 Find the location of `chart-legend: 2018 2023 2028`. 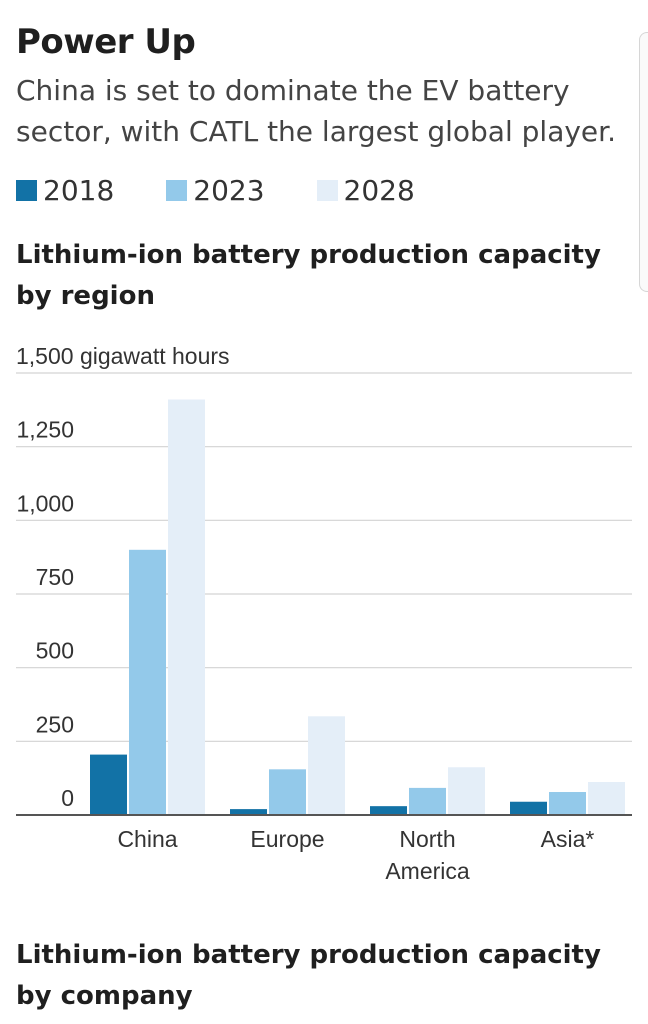

chart-legend: 2018 2023 2028 is located at coordinates (241, 190).